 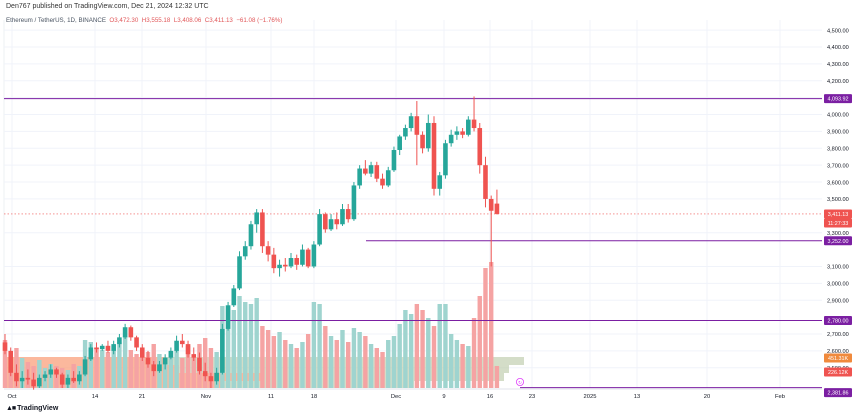 What do you see at coordinates (838, 234) in the screenshot?
I see `price-tick: 3,300.00` at bounding box center [838, 234].